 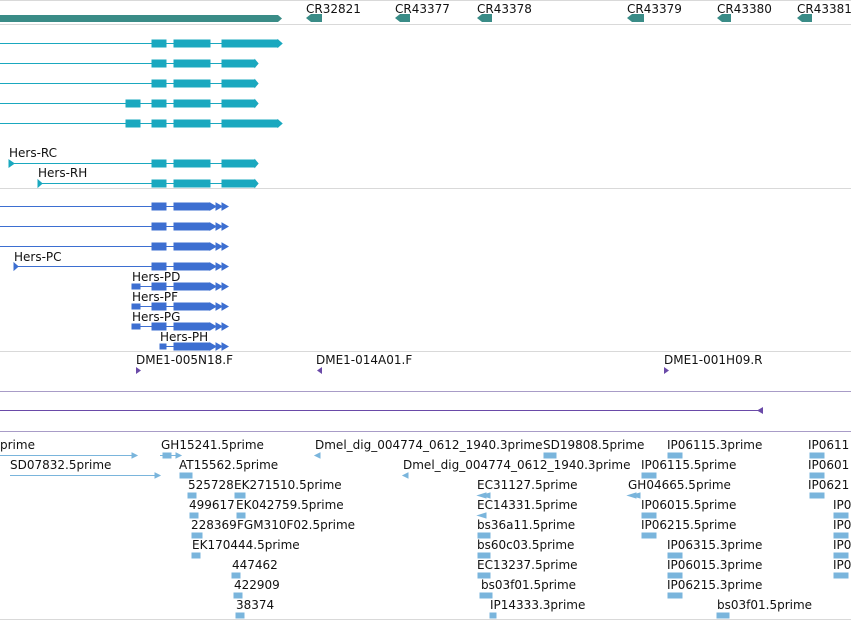 I want to click on gene-marker-cr43378, so click(x=484, y=18).